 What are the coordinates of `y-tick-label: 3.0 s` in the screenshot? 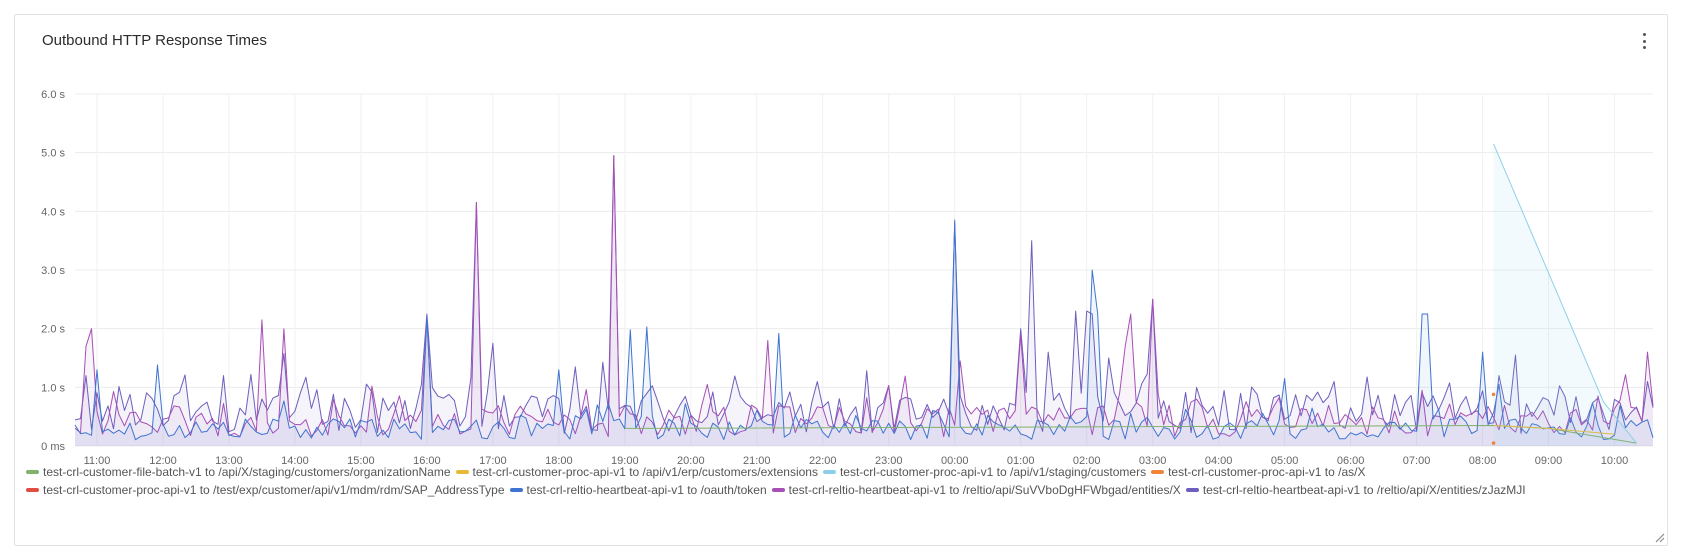 It's located at (53, 271).